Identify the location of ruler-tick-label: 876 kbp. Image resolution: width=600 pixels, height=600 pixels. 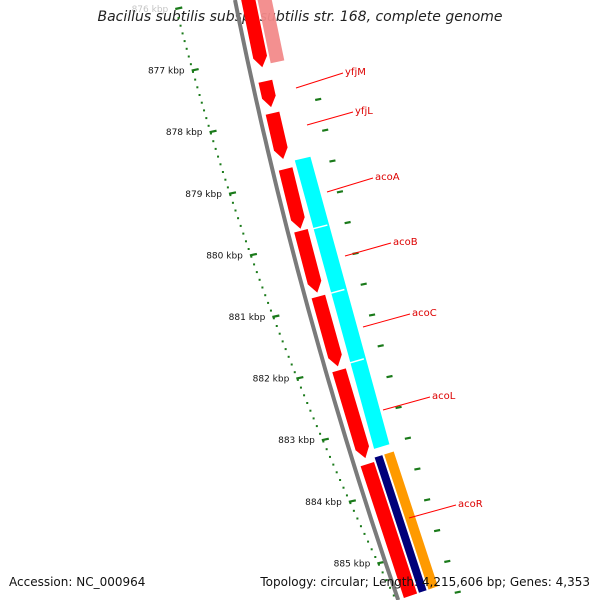
(150, 10).